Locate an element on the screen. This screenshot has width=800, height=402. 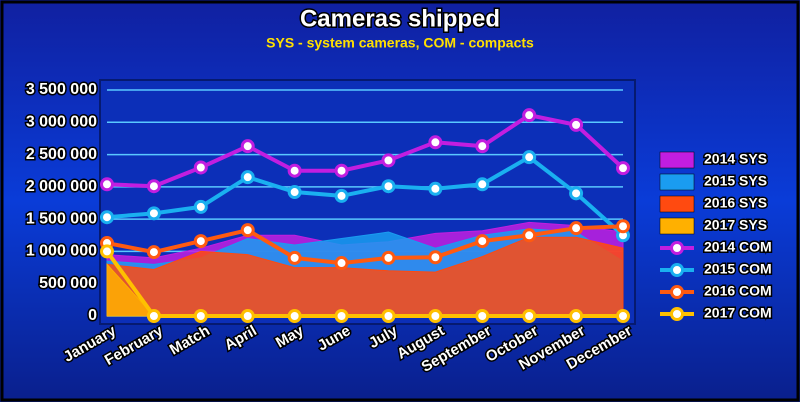
y-tick-label: 3 500 000 is located at coordinates (61, 89).